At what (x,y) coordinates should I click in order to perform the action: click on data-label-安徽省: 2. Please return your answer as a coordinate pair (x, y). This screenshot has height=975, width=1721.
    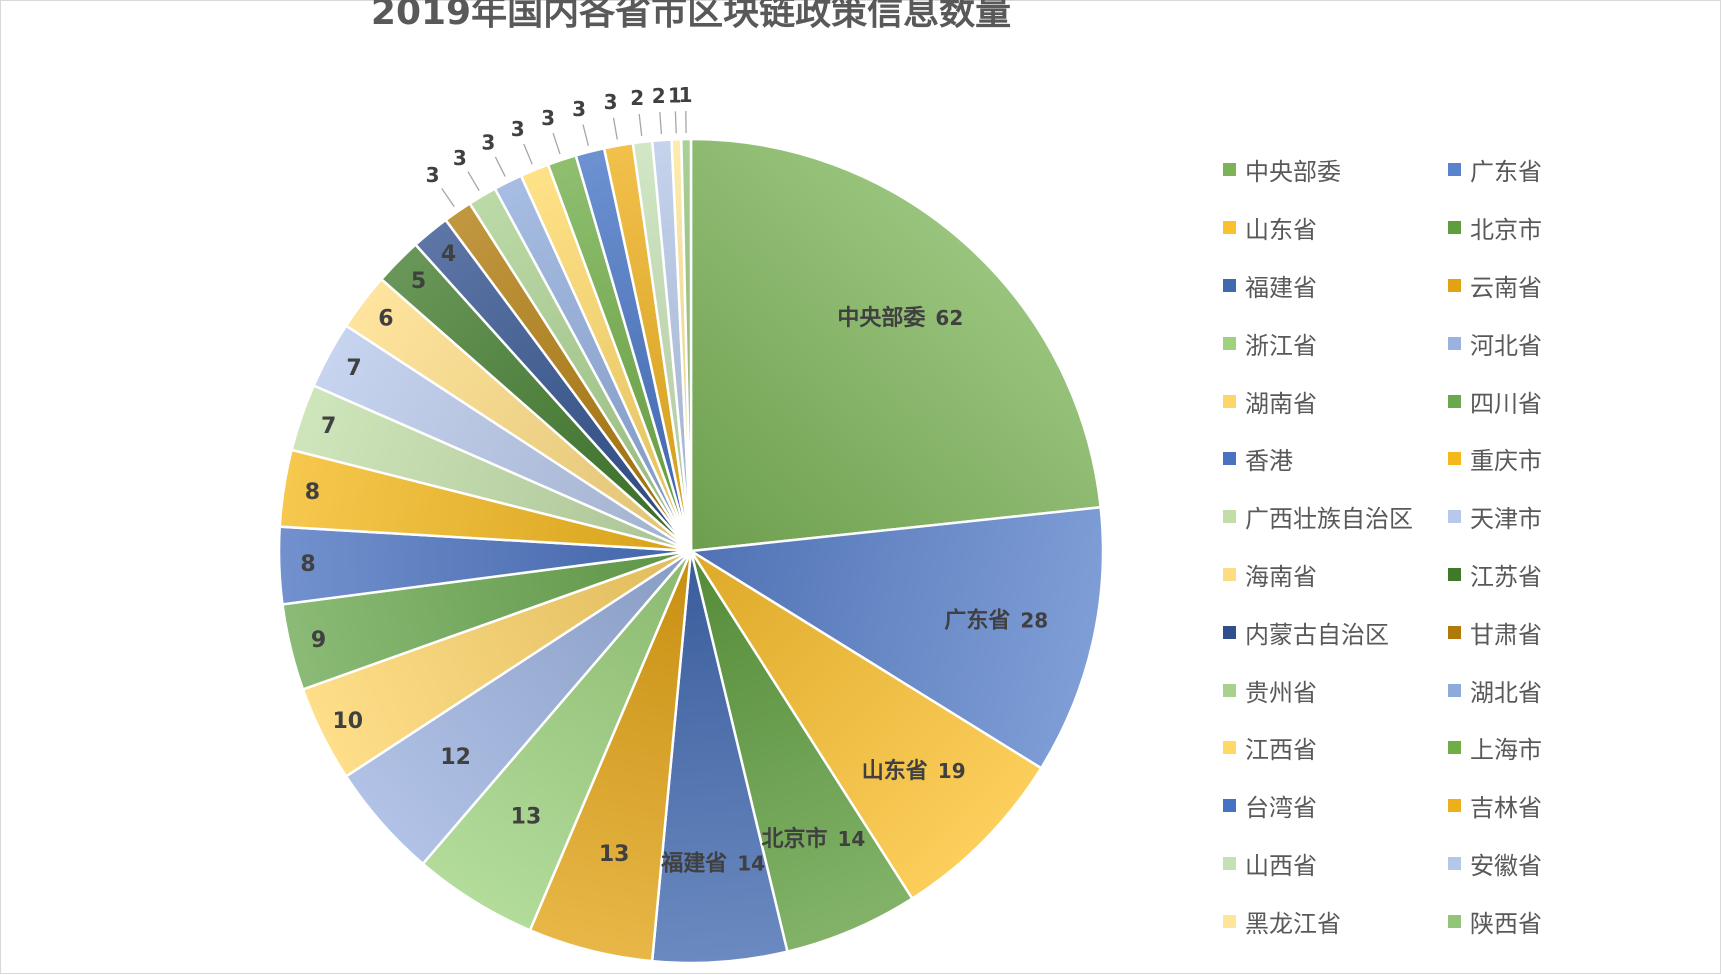
    Looking at the image, I should click on (659, 96).